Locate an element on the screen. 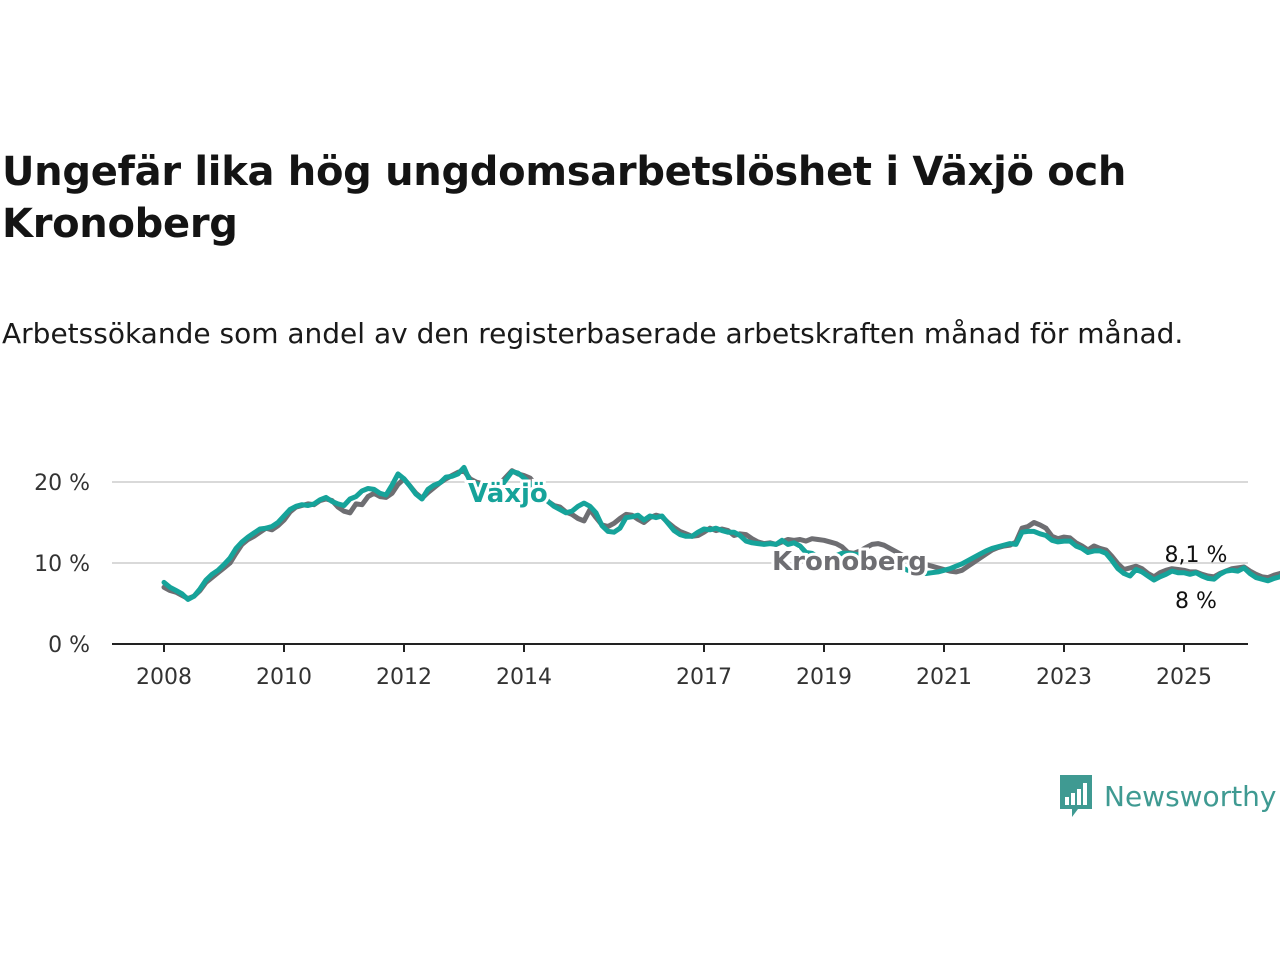 The height and width of the screenshot is (960, 1280). x-tick-label: 2012 is located at coordinates (404, 677).